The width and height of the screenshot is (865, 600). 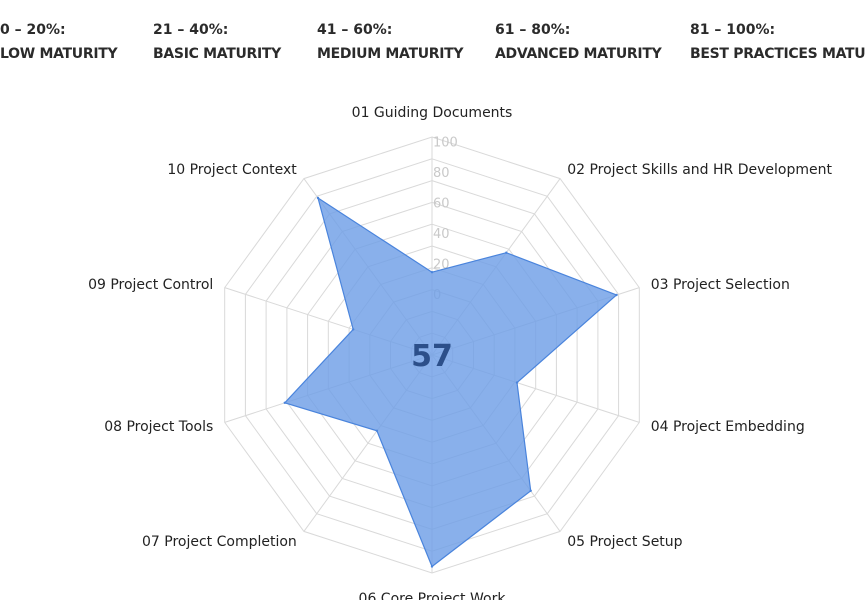 I want to click on tick-label: 100, so click(x=445, y=142).